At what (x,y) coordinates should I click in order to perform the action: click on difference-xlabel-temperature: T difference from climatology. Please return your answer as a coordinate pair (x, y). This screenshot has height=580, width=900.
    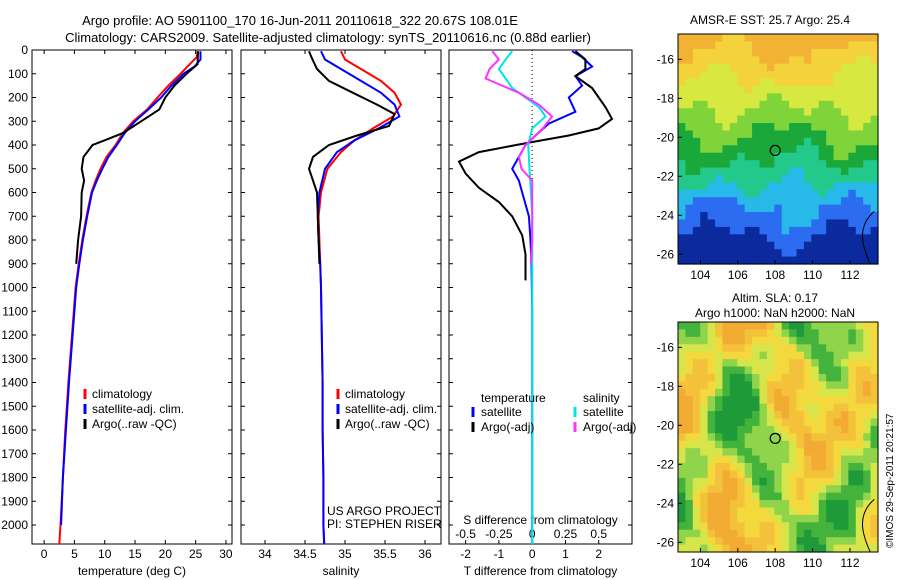
    Looking at the image, I should click on (541, 571).